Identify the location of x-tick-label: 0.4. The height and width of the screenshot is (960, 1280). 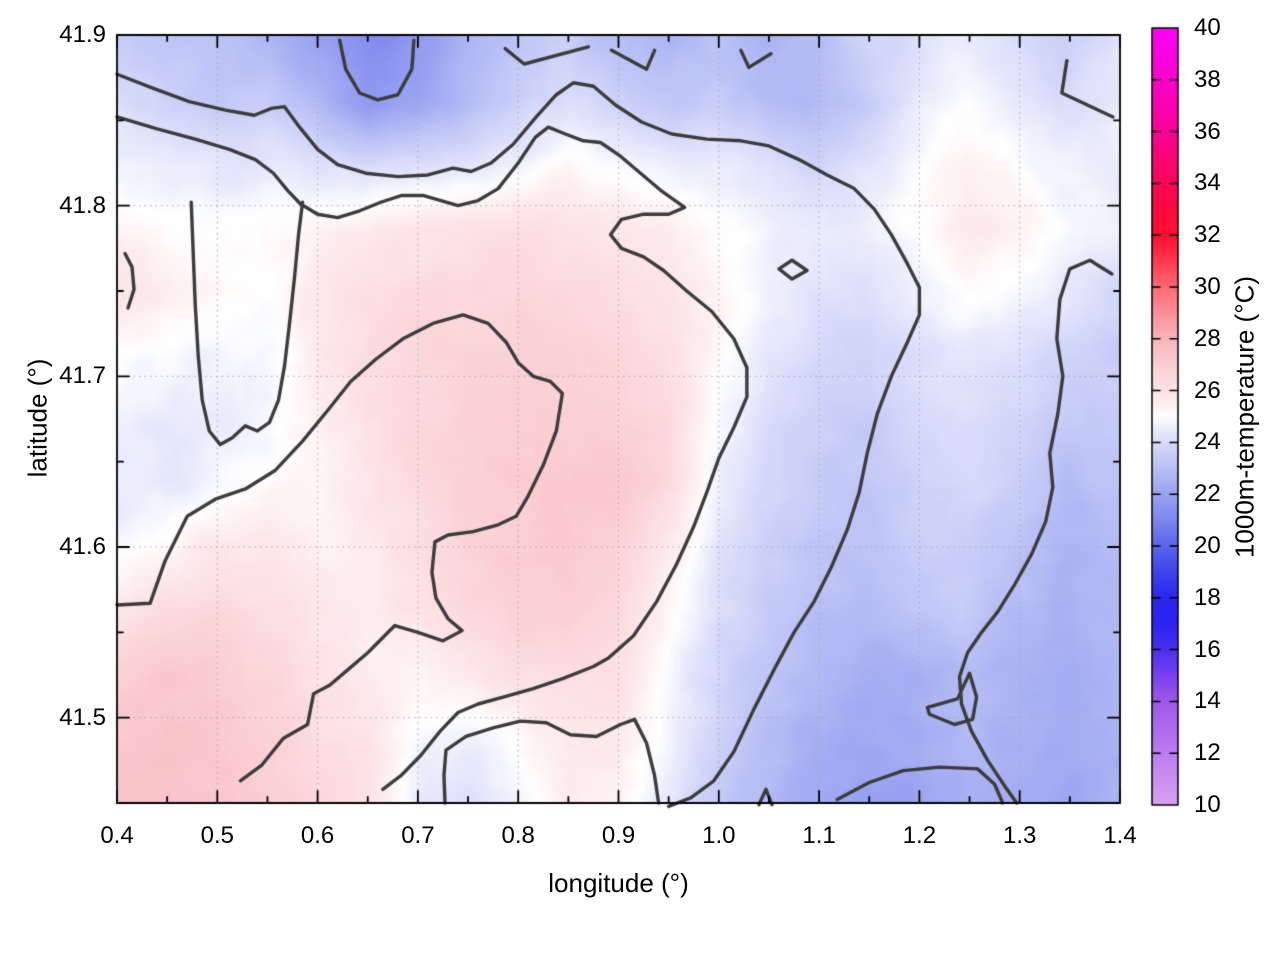
(117, 835).